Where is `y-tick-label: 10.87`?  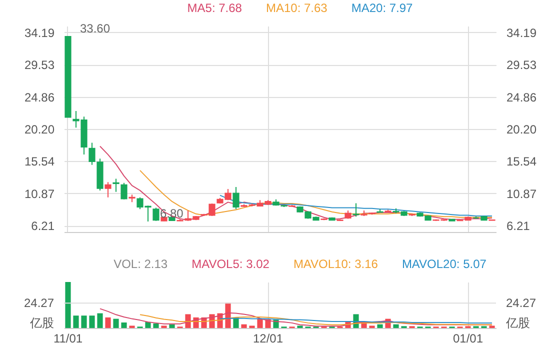 y-tick-label: 10.87 is located at coordinates (39, 193).